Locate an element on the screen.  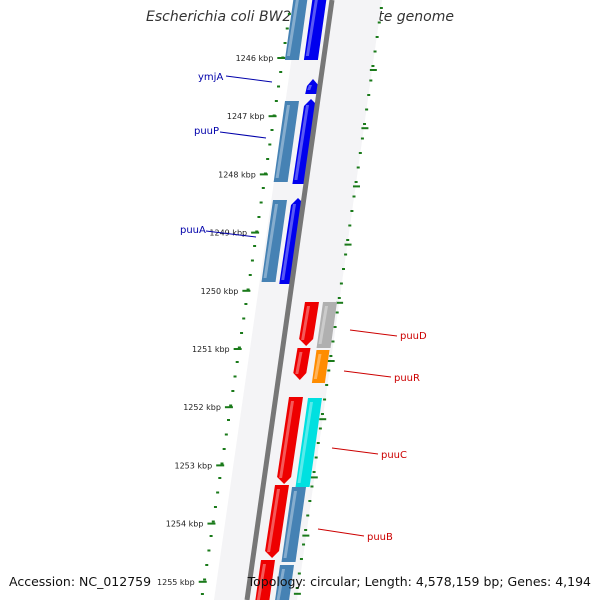
tick-label: 1250 kbp is located at coordinates (220, 291).